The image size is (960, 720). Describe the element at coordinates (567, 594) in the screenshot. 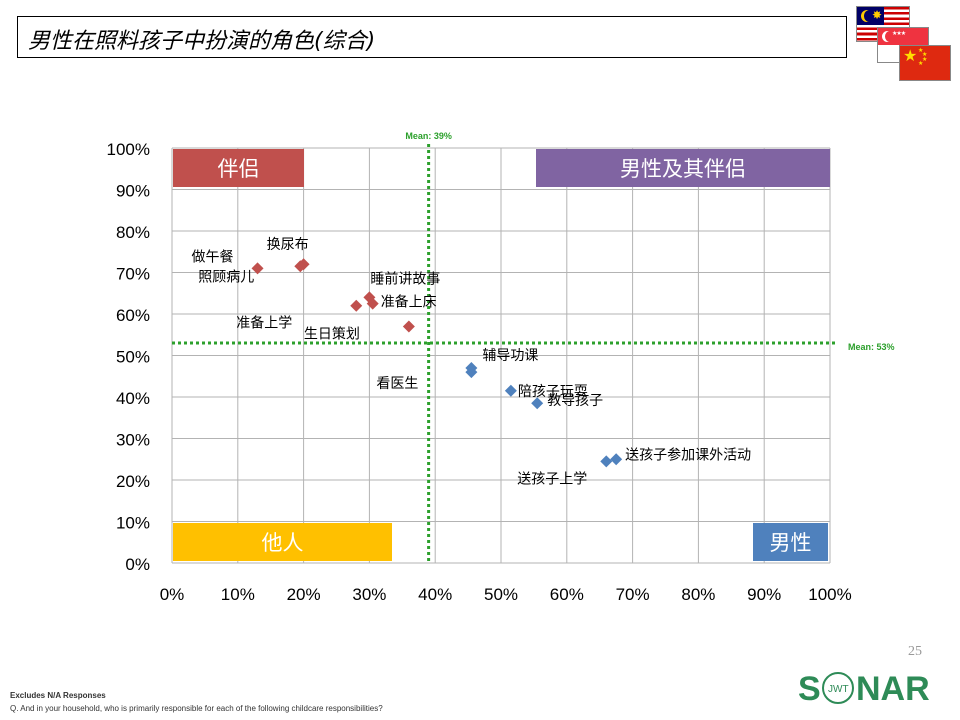

I see `x-tick-label: 60%` at that location.